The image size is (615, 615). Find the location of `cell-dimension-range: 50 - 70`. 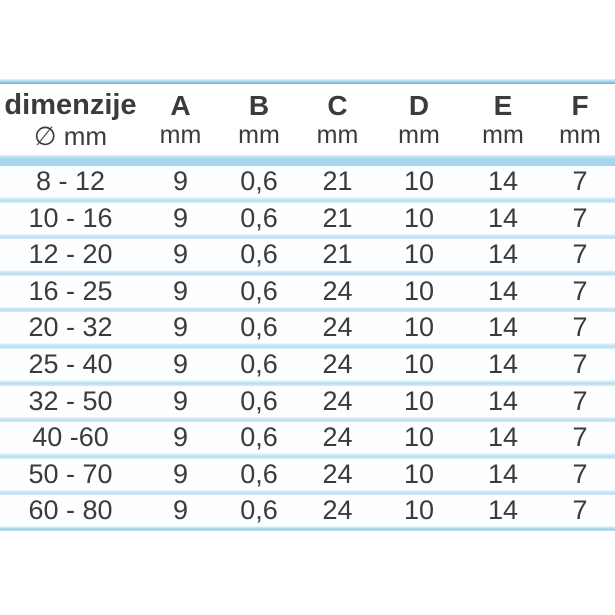

cell-dimension-range: 50 - 70 is located at coordinates (70, 473).